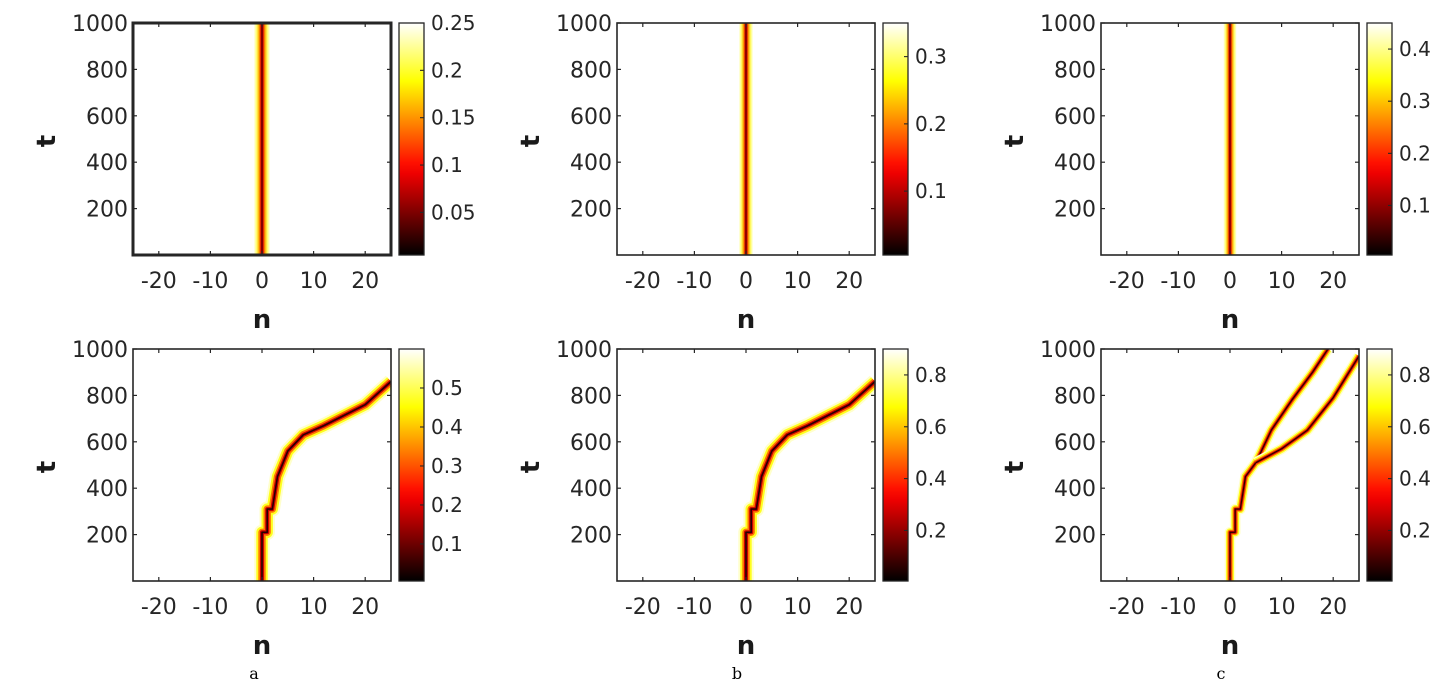 Image resolution: width=1448 pixels, height=684 pixels. What do you see at coordinates (453, 212) in the screenshot?
I see `colorbar-tick-label: 0.05` at bounding box center [453, 212].